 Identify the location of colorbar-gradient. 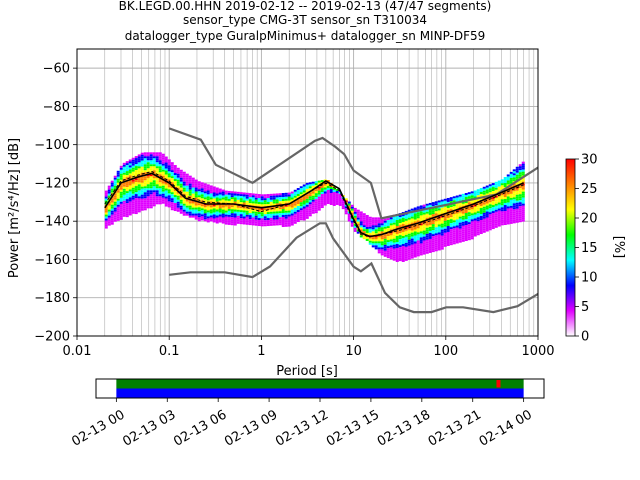
(570, 247).